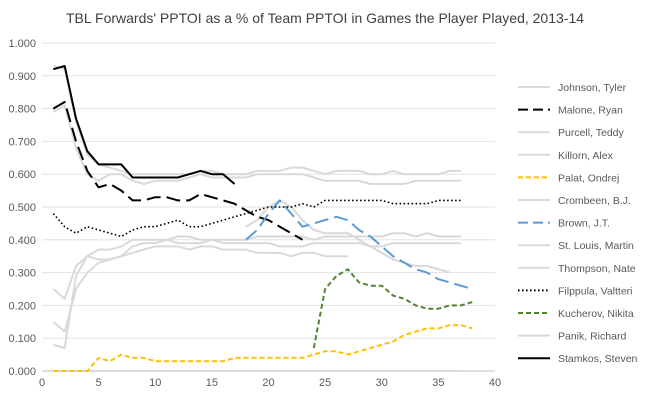 The height and width of the screenshot is (401, 650). What do you see at coordinates (22, 208) in the screenshot?
I see `y-tick-label: 0.500` at bounding box center [22, 208].